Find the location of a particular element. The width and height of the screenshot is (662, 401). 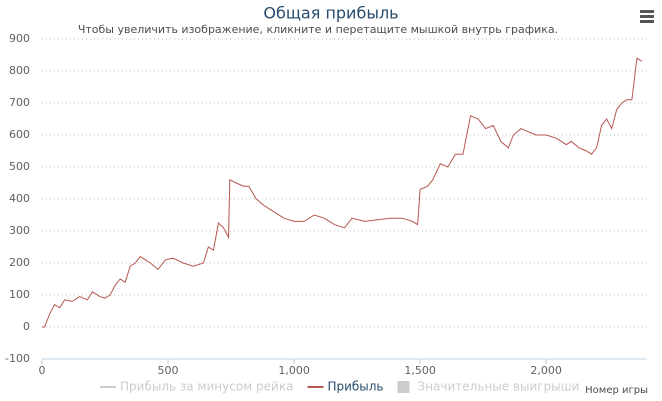

x-tick-label: 1,000 is located at coordinates (294, 370).